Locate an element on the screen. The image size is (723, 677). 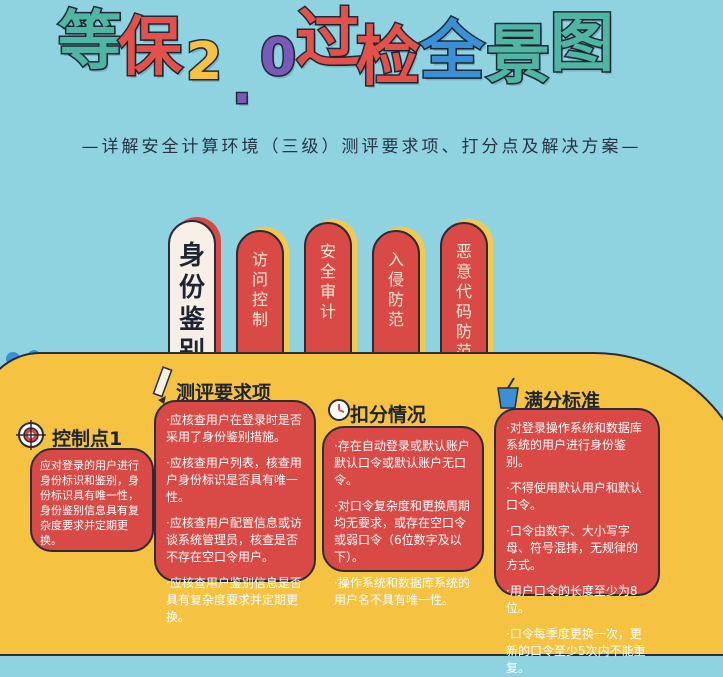
list-item: ·口令每季度更换一次，更新的口令至少5次内不能重复。 is located at coordinates (576, 651).